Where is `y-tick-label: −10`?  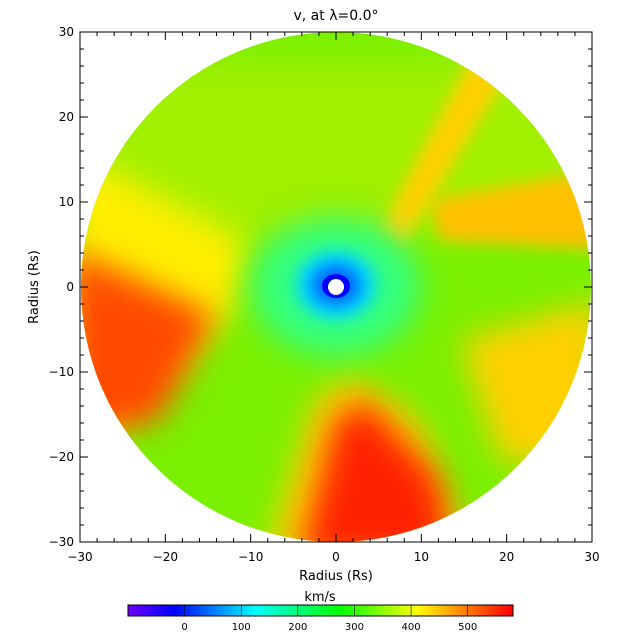 y-tick-label: −10 is located at coordinates (61, 372).